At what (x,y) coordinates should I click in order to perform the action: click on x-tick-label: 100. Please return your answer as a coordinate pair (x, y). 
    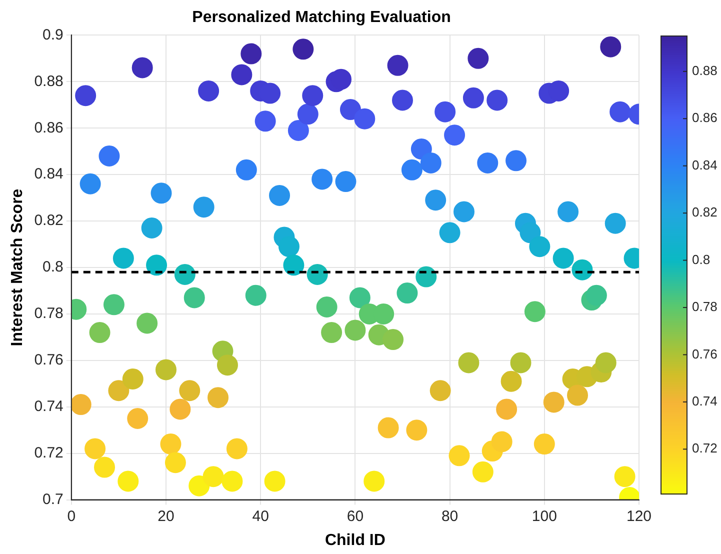
    Looking at the image, I should click on (544, 516).